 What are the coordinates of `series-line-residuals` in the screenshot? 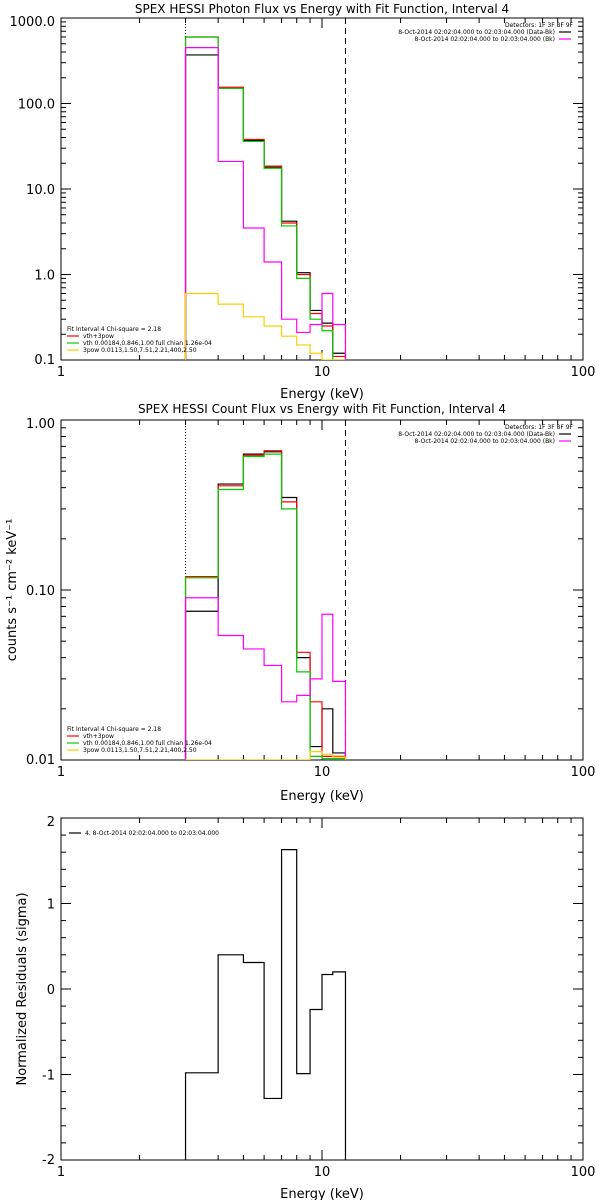 It's located at (265, 1004).